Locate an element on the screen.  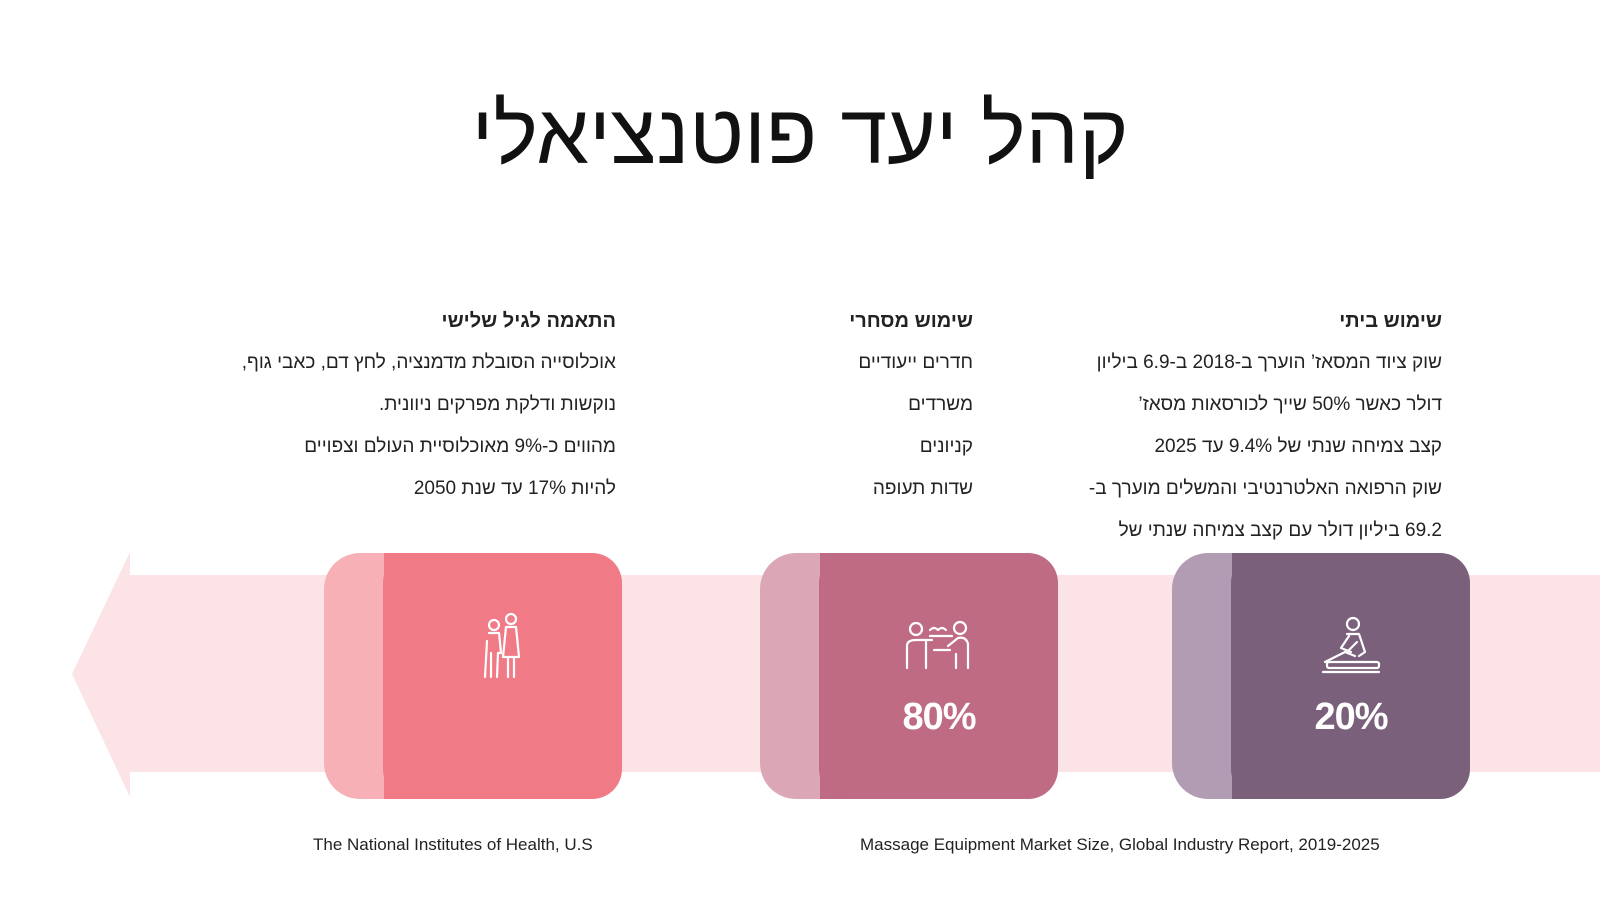
home-use-line: שוק הרפואה האלטרנטיבי והמשלים מוערך ב- is located at coordinates (1265, 488).